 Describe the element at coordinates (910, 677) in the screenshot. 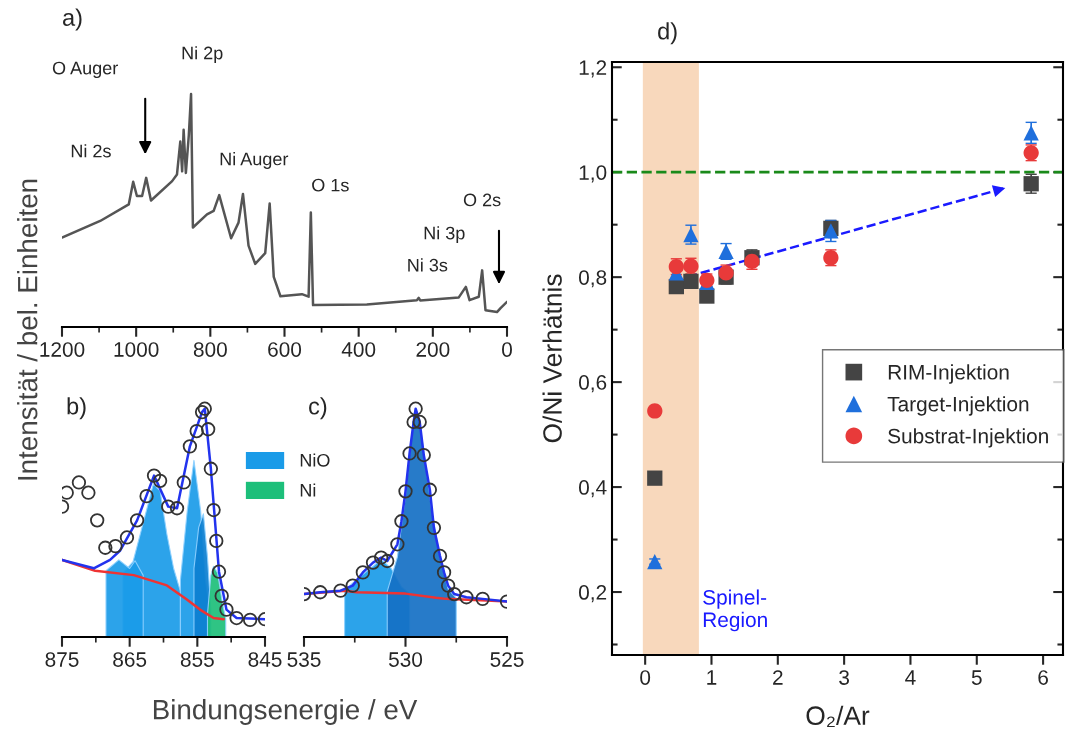

I see `x-tick-label: 4` at that location.